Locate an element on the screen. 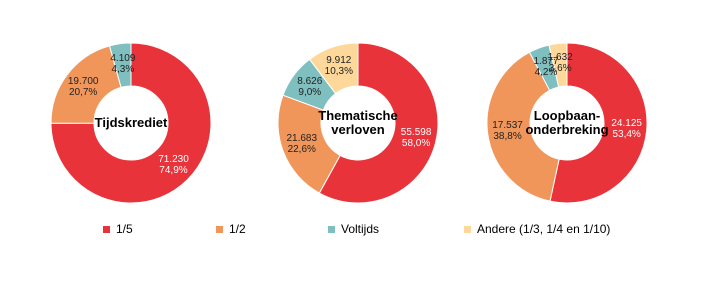  legend-label: Andere (1/3, 1/4 en 1/10) is located at coordinates (544, 229).